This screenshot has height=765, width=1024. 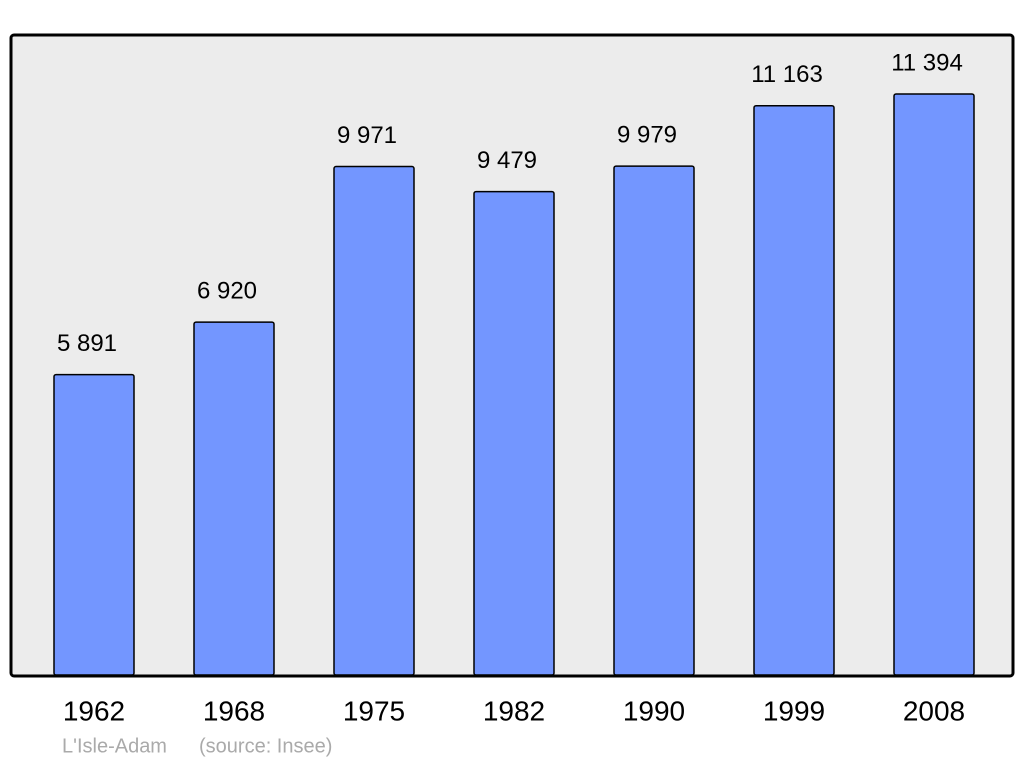 What do you see at coordinates (367, 135) in the screenshot?
I see `value-label: 9 971` at bounding box center [367, 135].